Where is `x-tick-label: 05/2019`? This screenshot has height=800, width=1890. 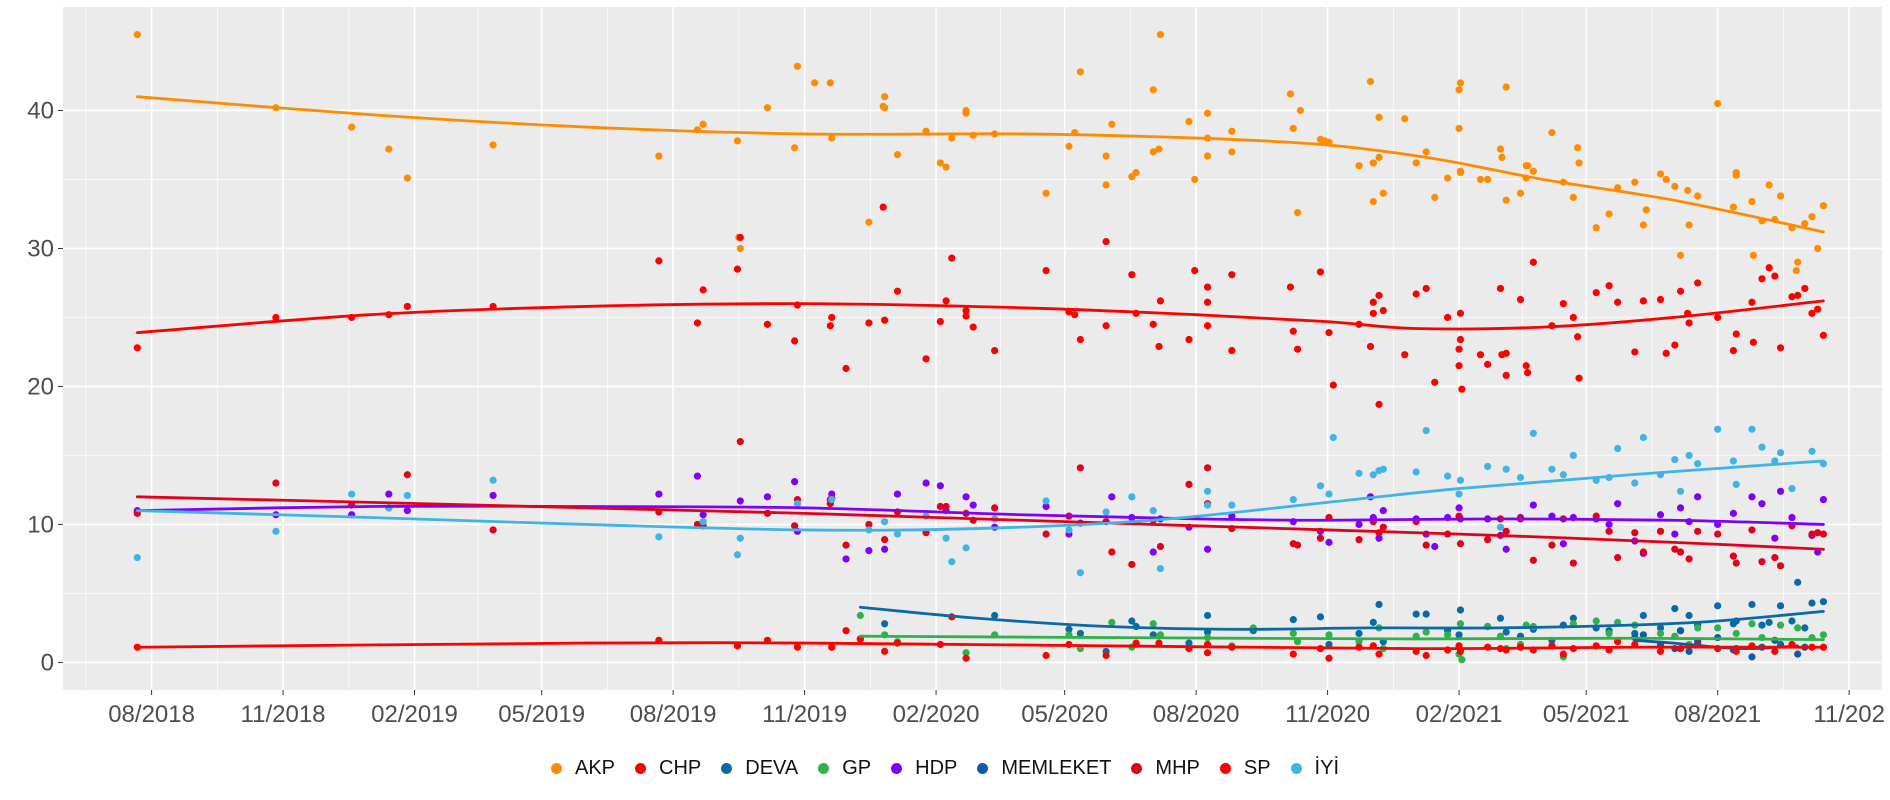
x-tick-label: 05/2019 is located at coordinates (541, 714).